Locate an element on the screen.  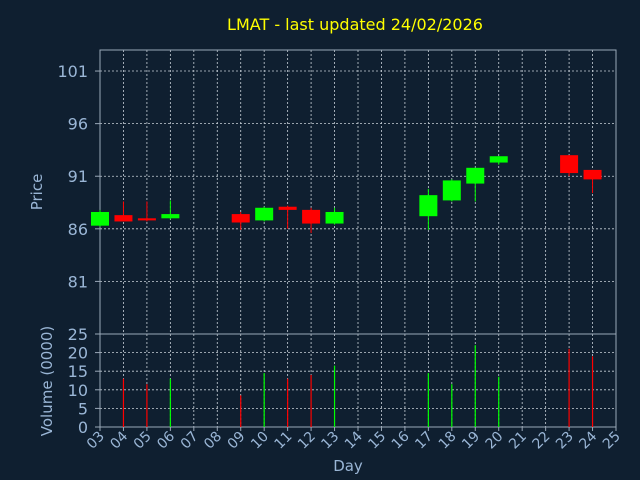
day-tick-label: 06 is located at coordinates (166, 440).